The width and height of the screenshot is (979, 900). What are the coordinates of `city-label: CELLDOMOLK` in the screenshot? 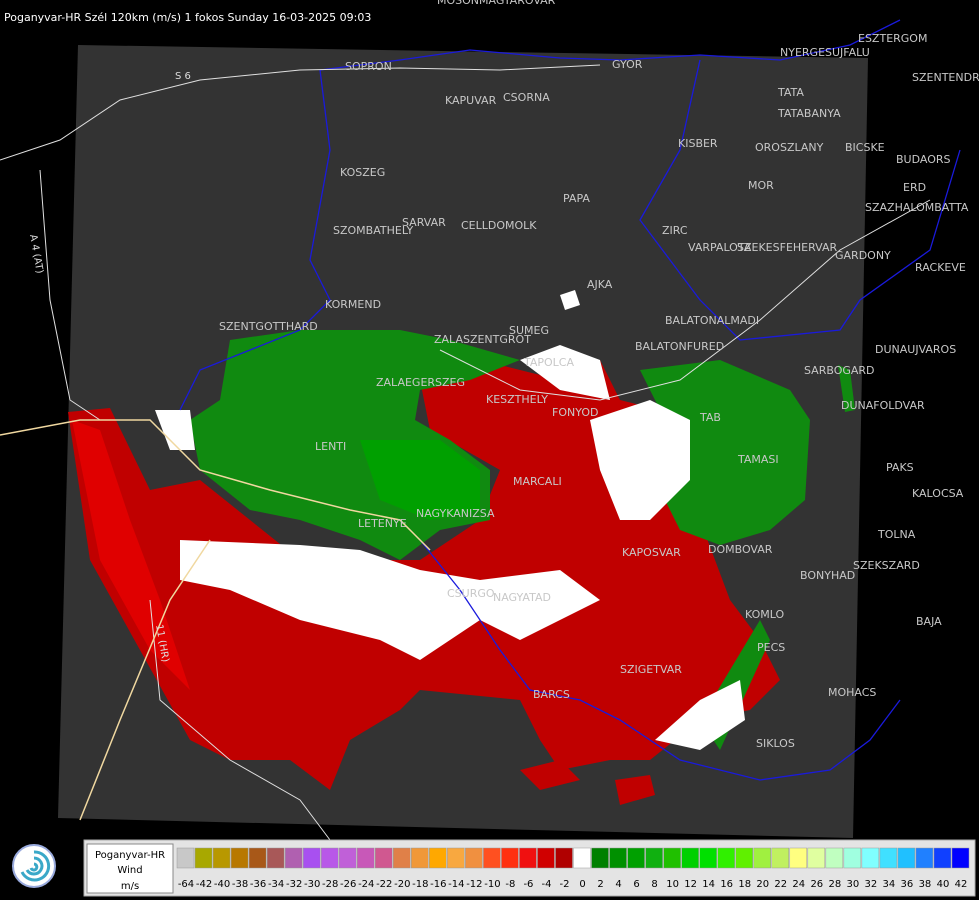 It's located at (499, 225).